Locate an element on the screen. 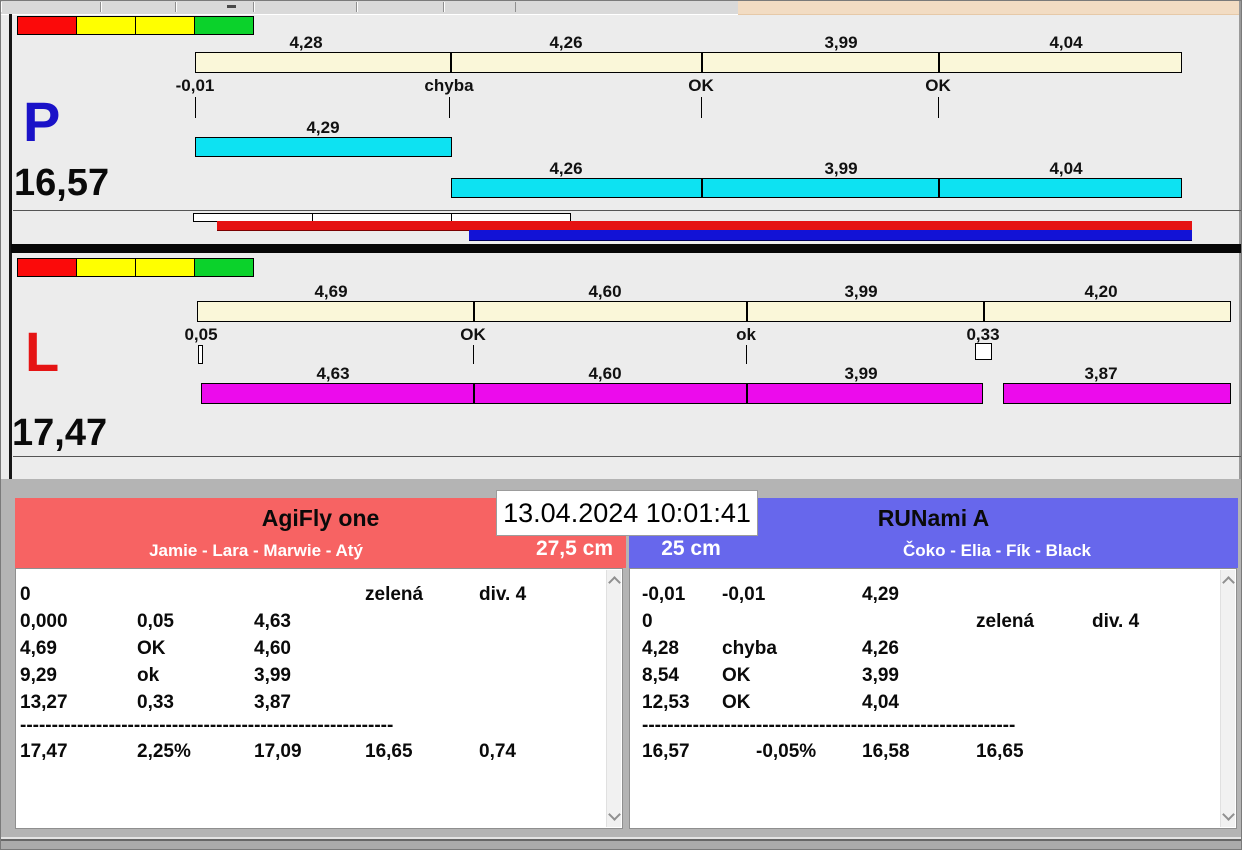 The width and height of the screenshot is (1242, 850). progress-bar-blue is located at coordinates (830, 235).